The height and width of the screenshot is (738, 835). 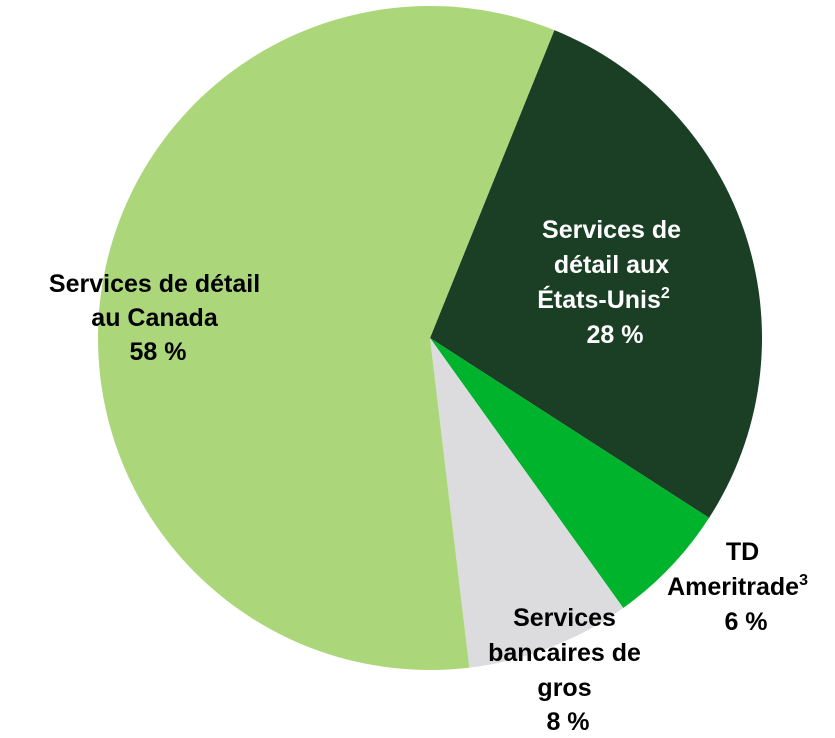 I want to click on value-ameritrade: 6 %, so click(x=745, y=622).